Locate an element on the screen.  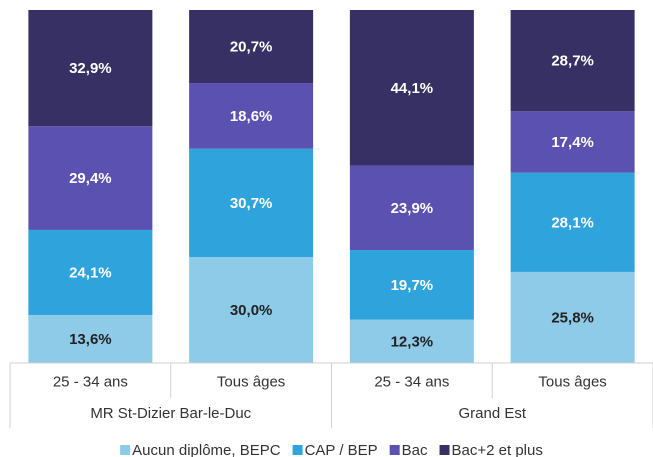
data-label: 44,1% is located at coordinates (412, 88).